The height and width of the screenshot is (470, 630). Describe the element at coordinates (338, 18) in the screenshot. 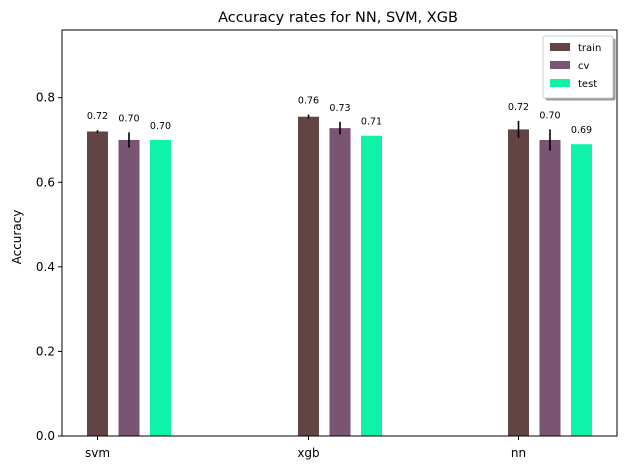

I see `chart-title: Accuracy rates for NN, SVM, XGB` at that location.